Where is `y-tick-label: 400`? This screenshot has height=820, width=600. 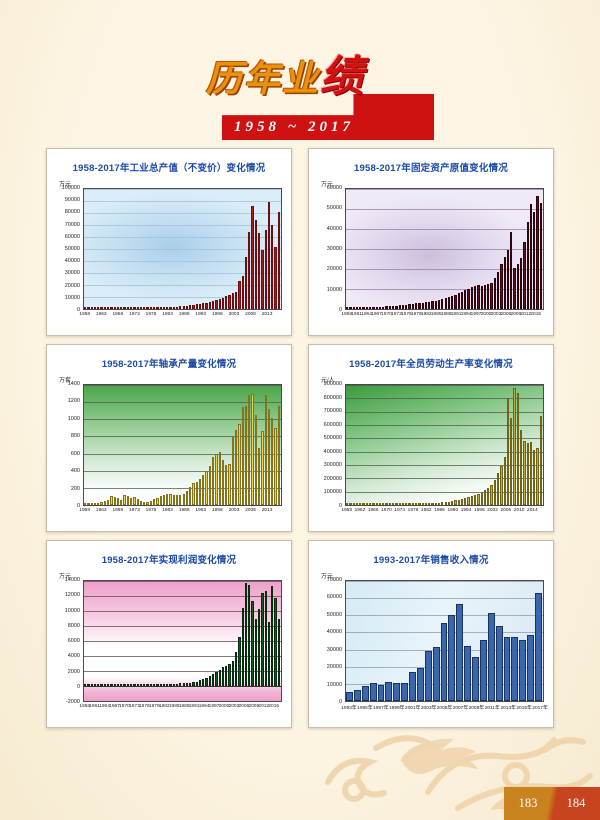 y-tick-label: 400 is located at coordinates (75, 471).